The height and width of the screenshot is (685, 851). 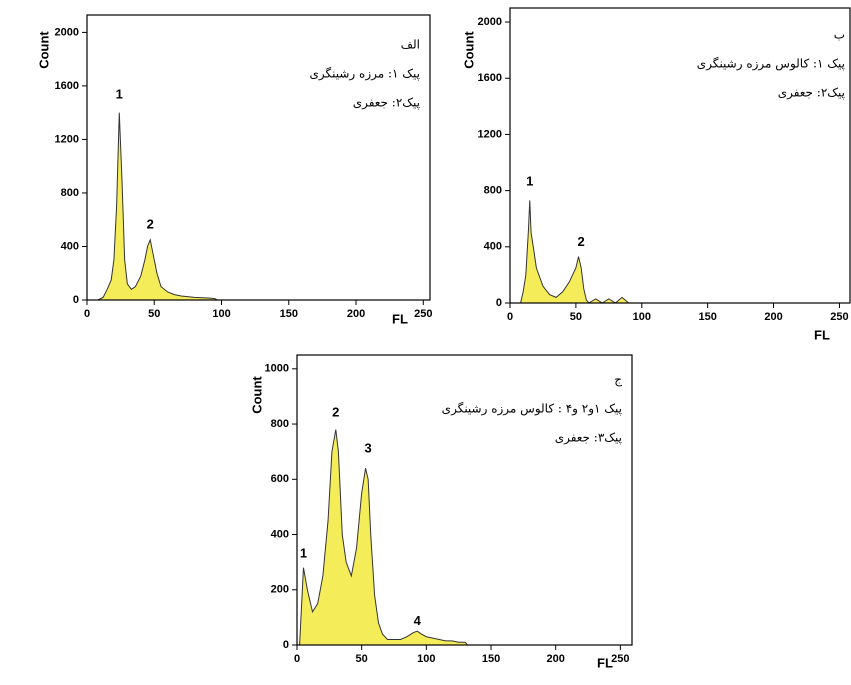 What do you see at coordinates (618, 380) in the screenshot?
I see `legend-note: ج` at bounding box center [618, 380].